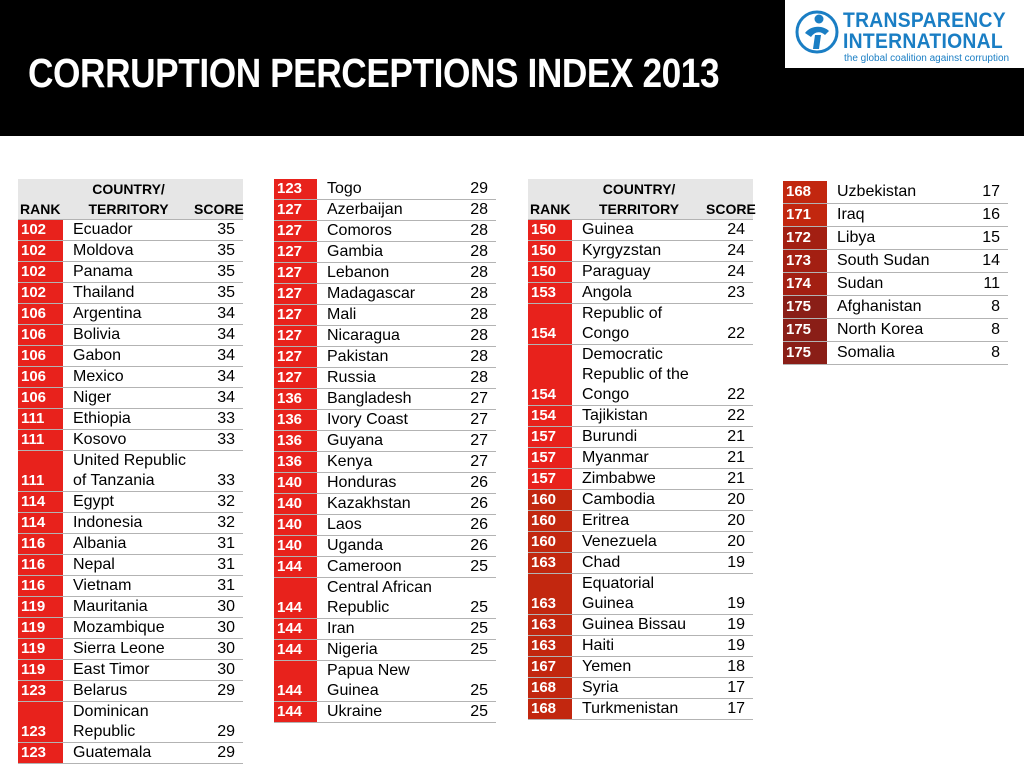 Image resolution: width=1024 pixels, height=768 pixels. What do you see at coordinates (640, 667) in the screenshot?
I see `table-row: 167 Yemen 18` at bounding box center [640, 667].